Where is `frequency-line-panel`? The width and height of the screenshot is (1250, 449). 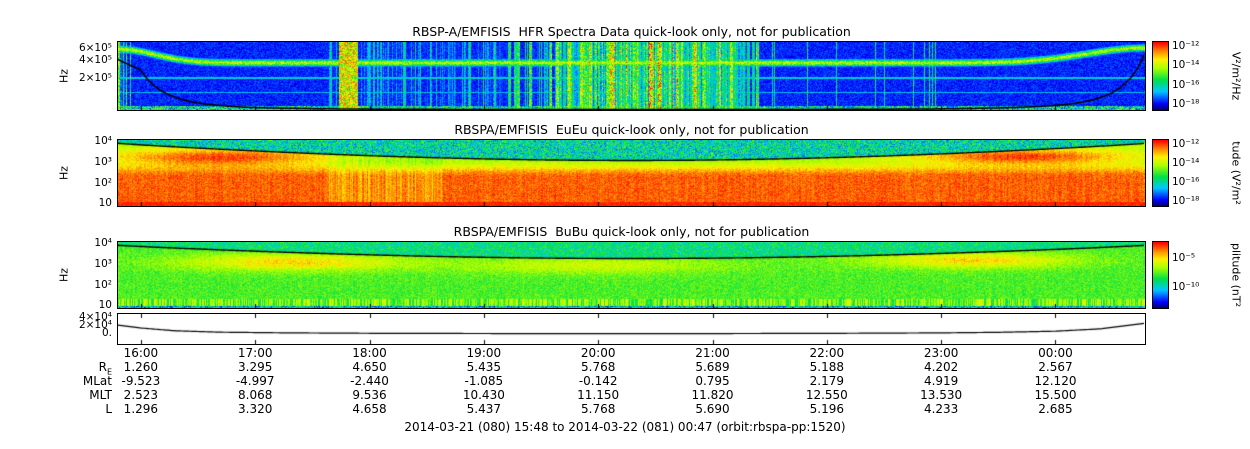 frequency-line-panel is located at coordinates (631, 329).